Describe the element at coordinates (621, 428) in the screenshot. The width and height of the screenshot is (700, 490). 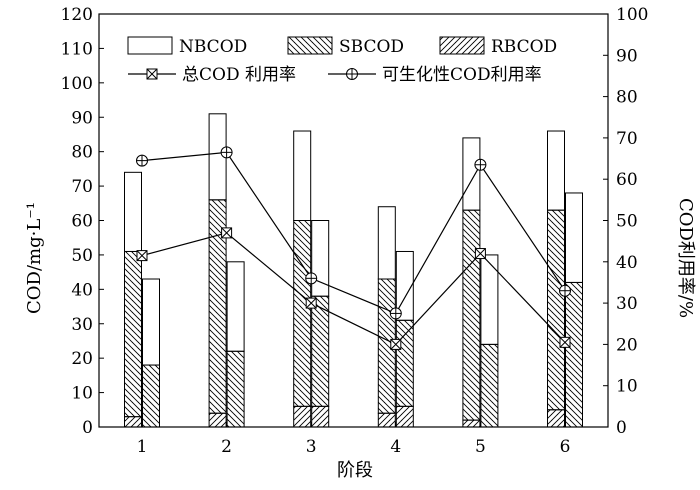
I see `y2-tick-label: 0` at that location.